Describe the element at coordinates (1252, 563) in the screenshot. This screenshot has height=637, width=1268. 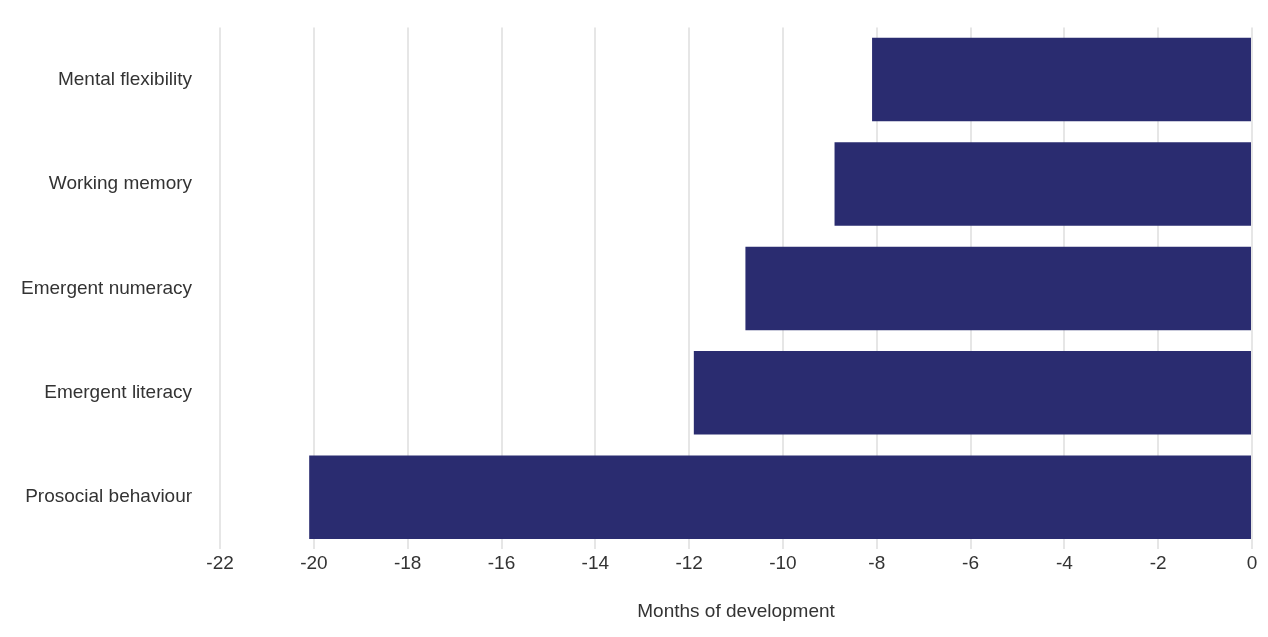
I see `x-tick-label: 0` at that location.